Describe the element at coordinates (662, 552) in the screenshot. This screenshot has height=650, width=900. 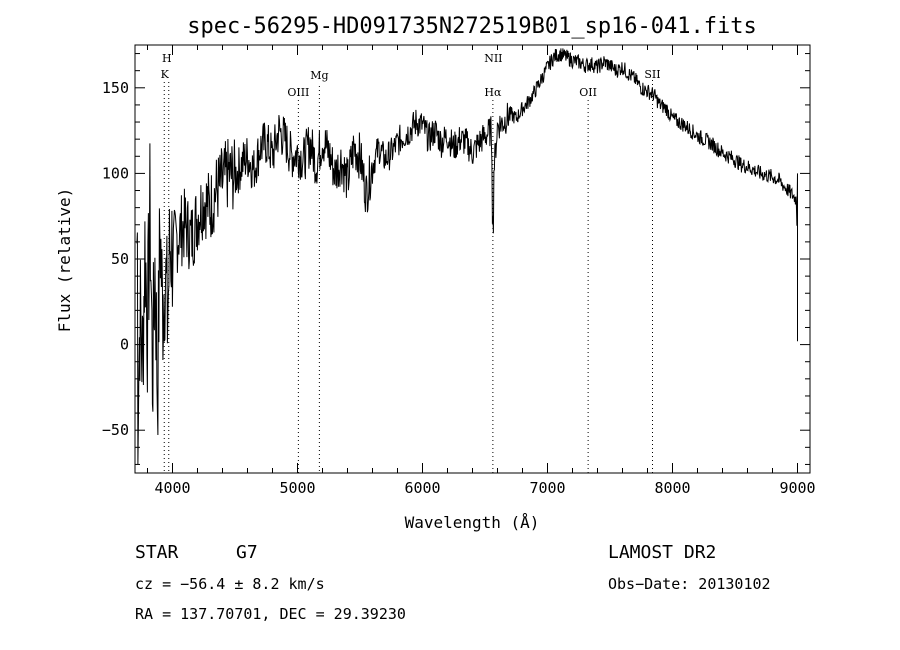
I see `survey-name: LAMOST DR2` at that location.